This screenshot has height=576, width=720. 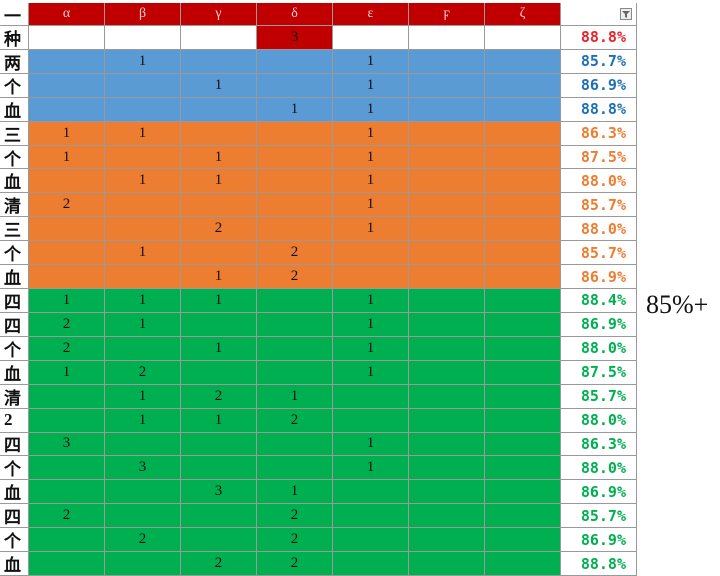 What do you see at coordinates (371, 14) in the screenshot?
I see `column-header: ε` at bounding box center [371, 14].